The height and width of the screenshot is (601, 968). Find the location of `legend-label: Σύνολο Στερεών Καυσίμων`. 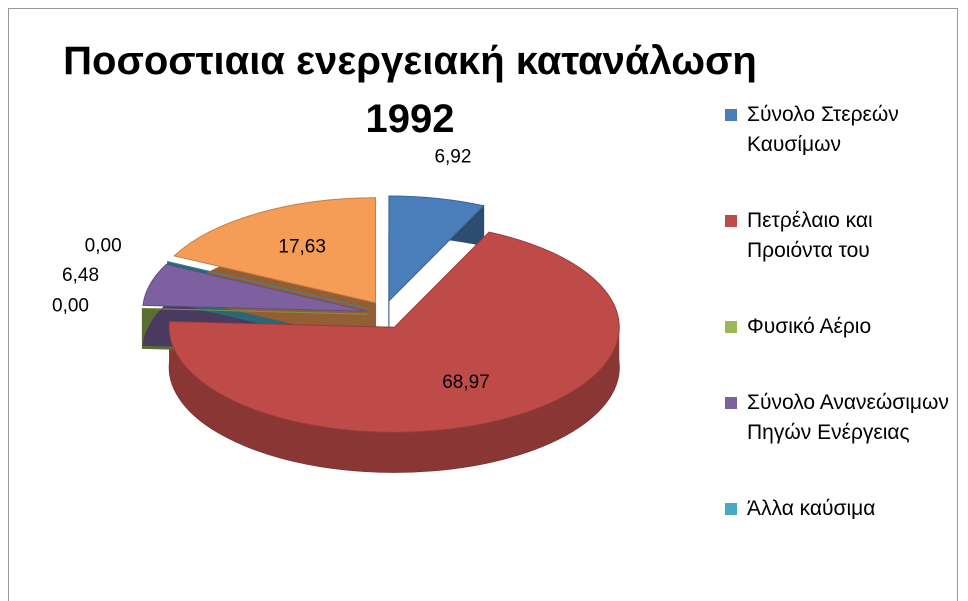

legend-label: Σύνολο Στερεών Καυσίμων is located at coordinates (823, 129).